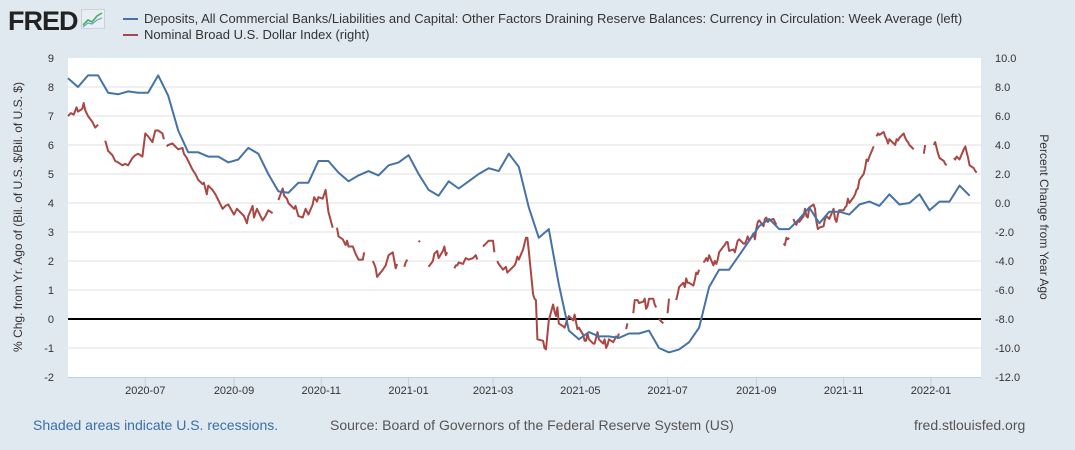  Describe the element at coordinates (51, 59) in the screenshot. I see `y-tick-label: 9` at that location.